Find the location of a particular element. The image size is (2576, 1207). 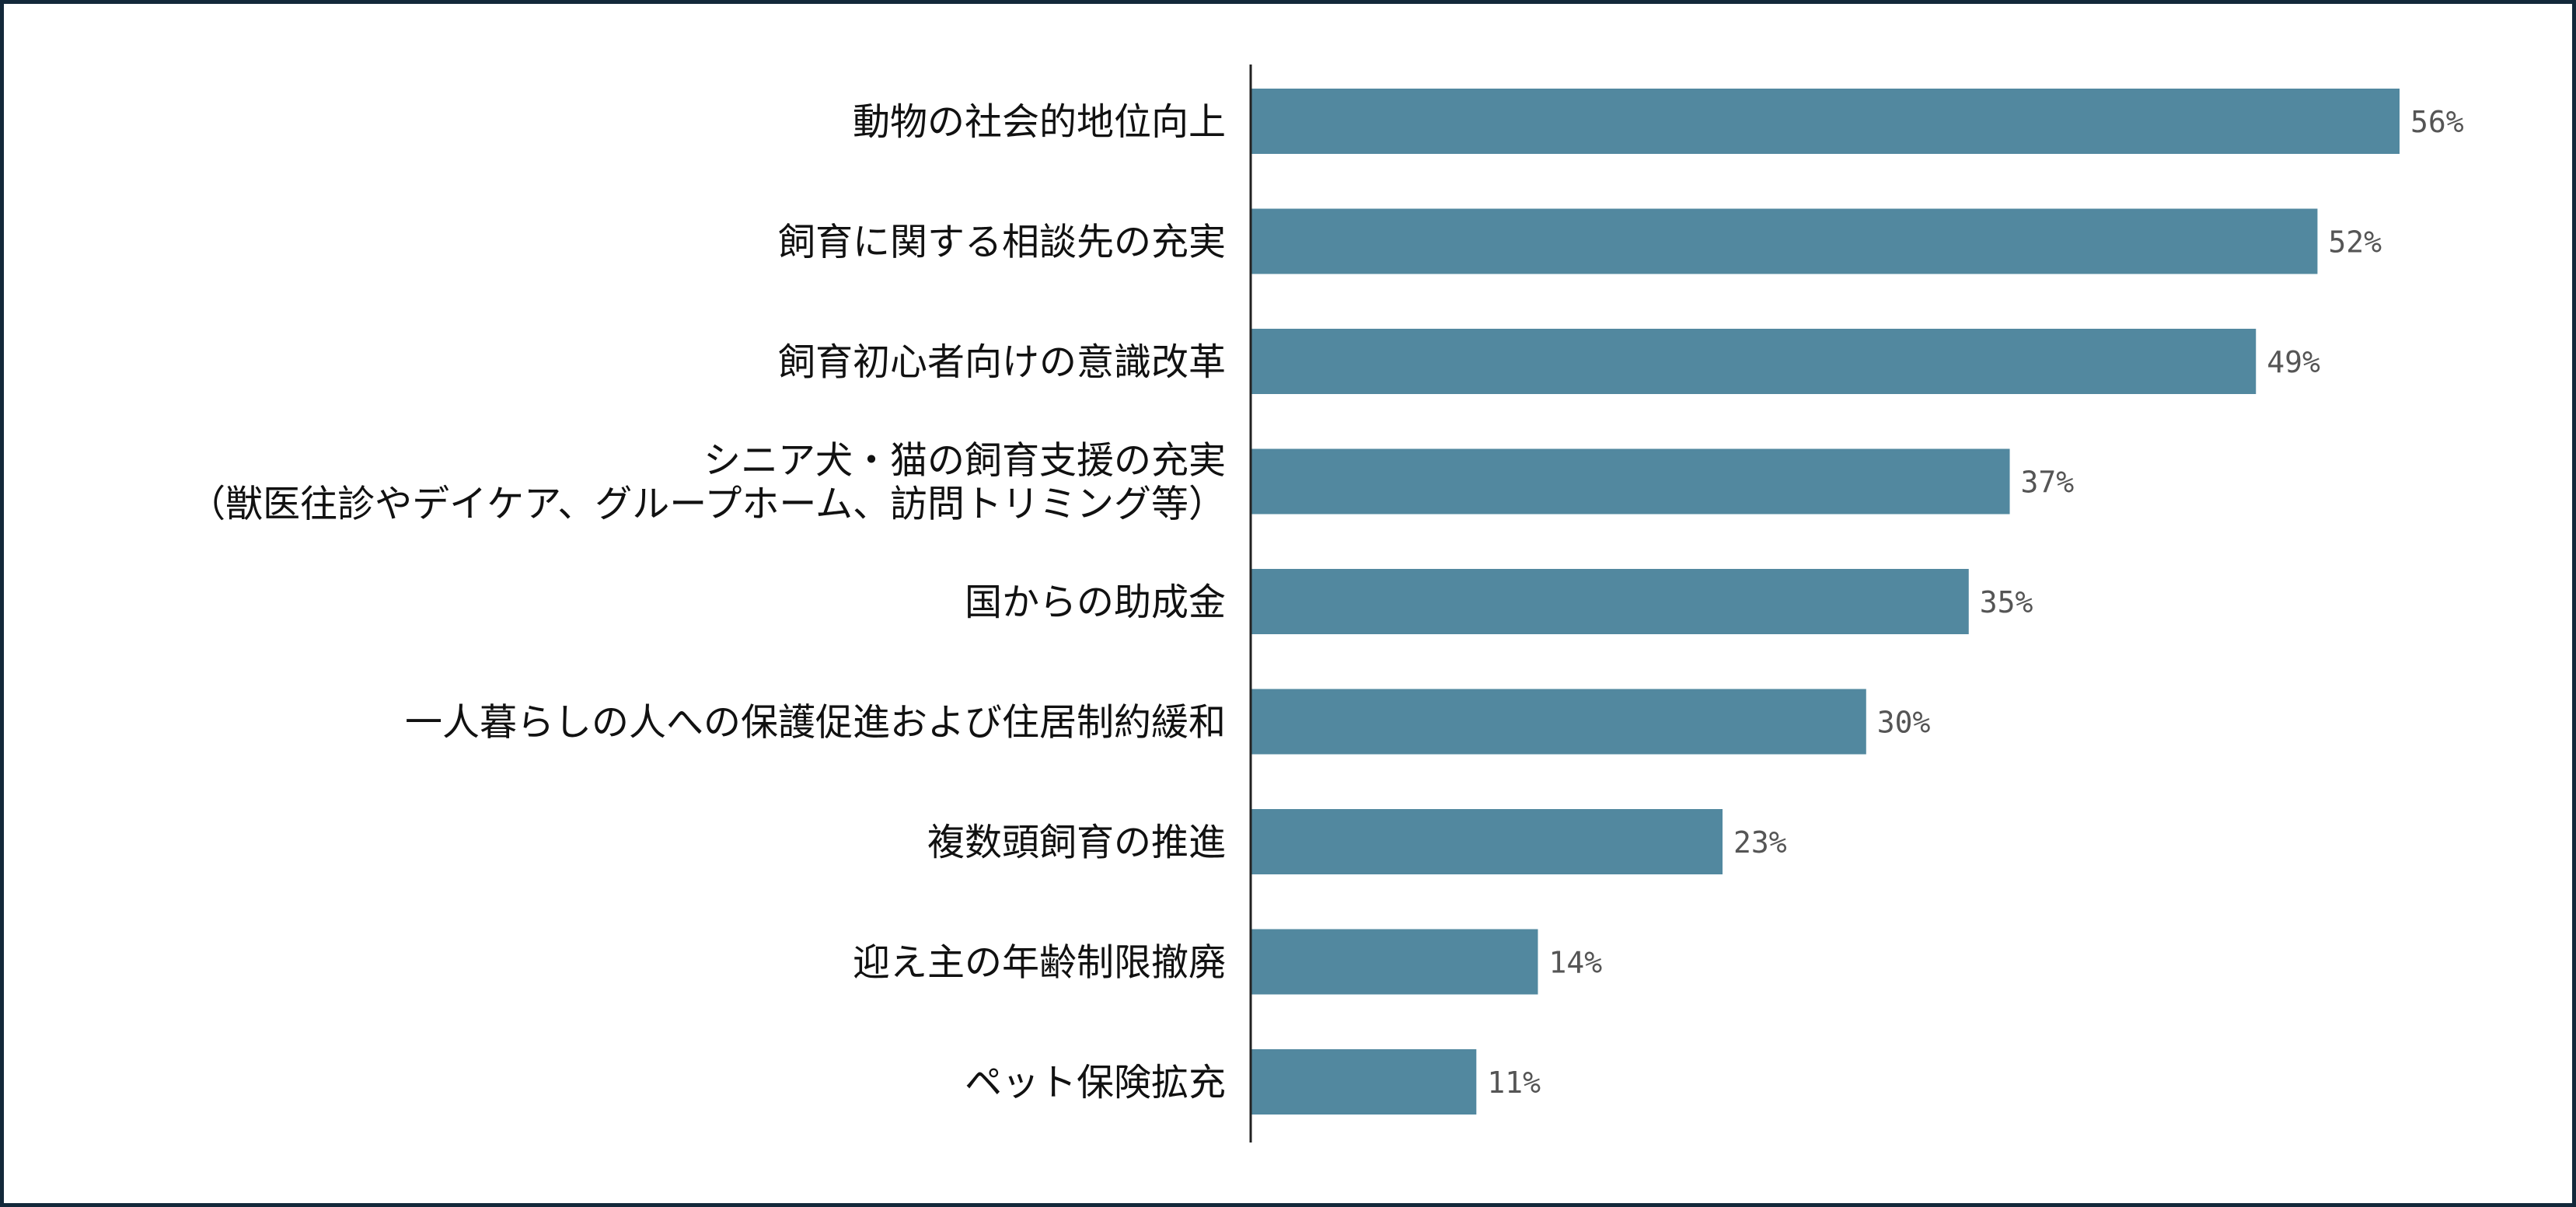

value-label-0: 56% is located at coordinates (2437, 122).